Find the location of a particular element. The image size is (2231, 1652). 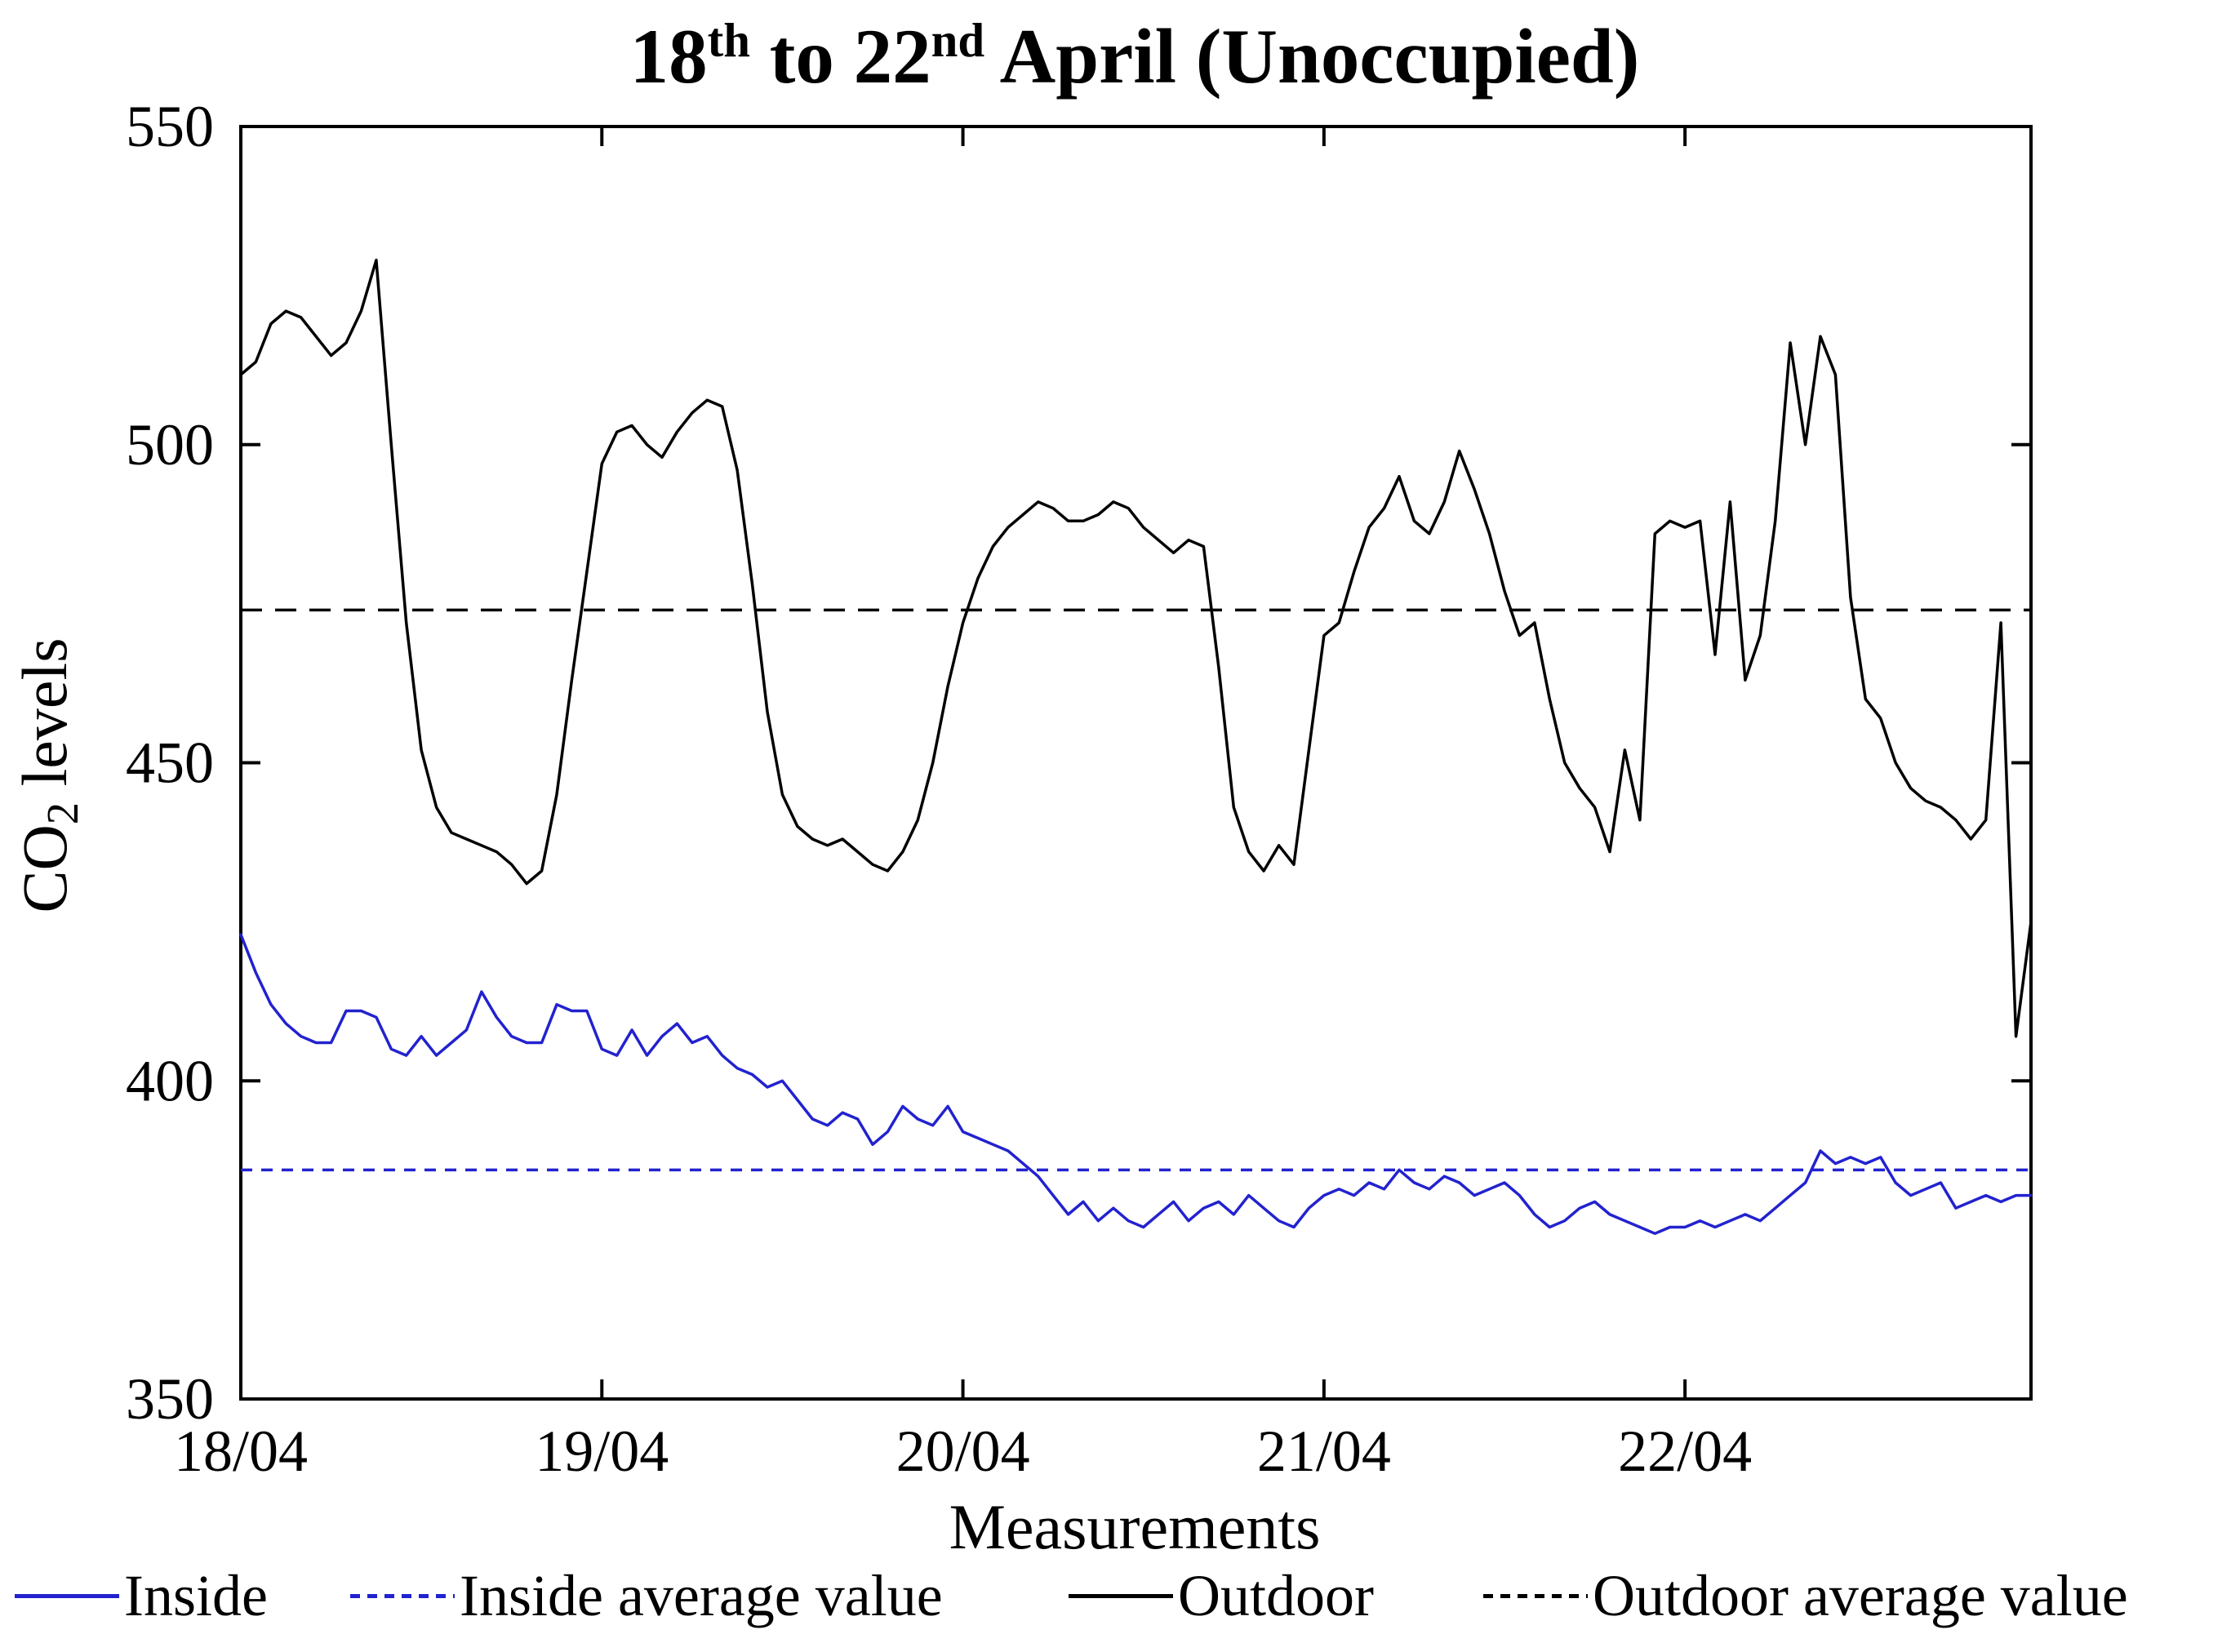

chart-title: 18th to 22nd April (Unoccupied) is located at coordinates (1115, 56).